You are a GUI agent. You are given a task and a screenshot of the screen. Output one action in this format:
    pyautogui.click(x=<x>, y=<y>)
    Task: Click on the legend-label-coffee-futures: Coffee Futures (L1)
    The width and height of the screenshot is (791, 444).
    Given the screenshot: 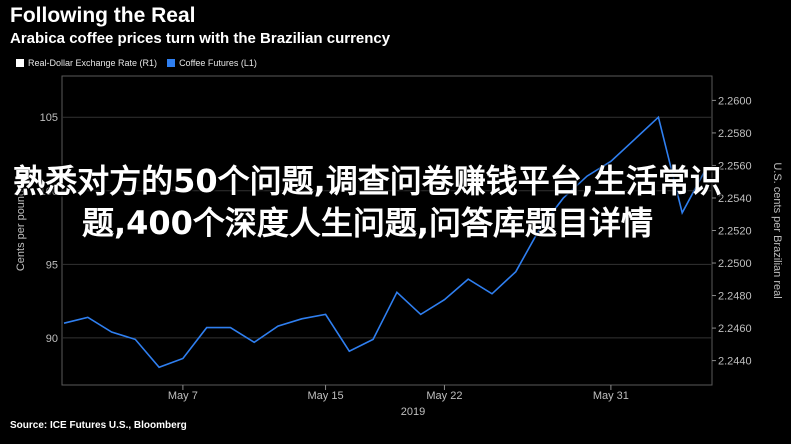 What is the action you would take?
    pyautogui.click(x=218, y=63)
    